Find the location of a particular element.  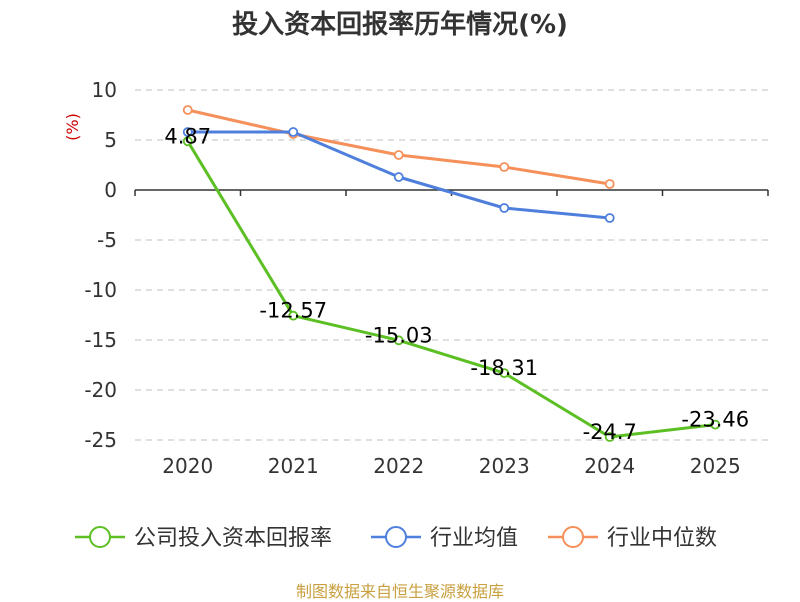

y-tick-label: -15 is located at coordinates (100, 340).